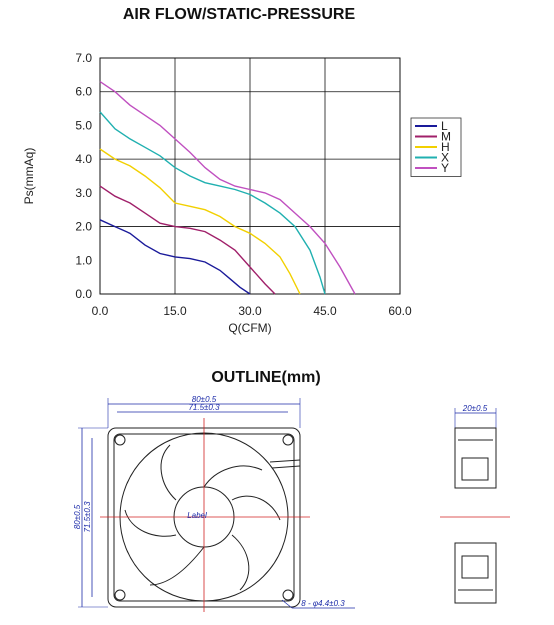 Image resolution: width=554 pixels, height=625 pixels. Describe the element at coordinates (475, 506) in the screenshot. I see `fan-side-view` at that location.